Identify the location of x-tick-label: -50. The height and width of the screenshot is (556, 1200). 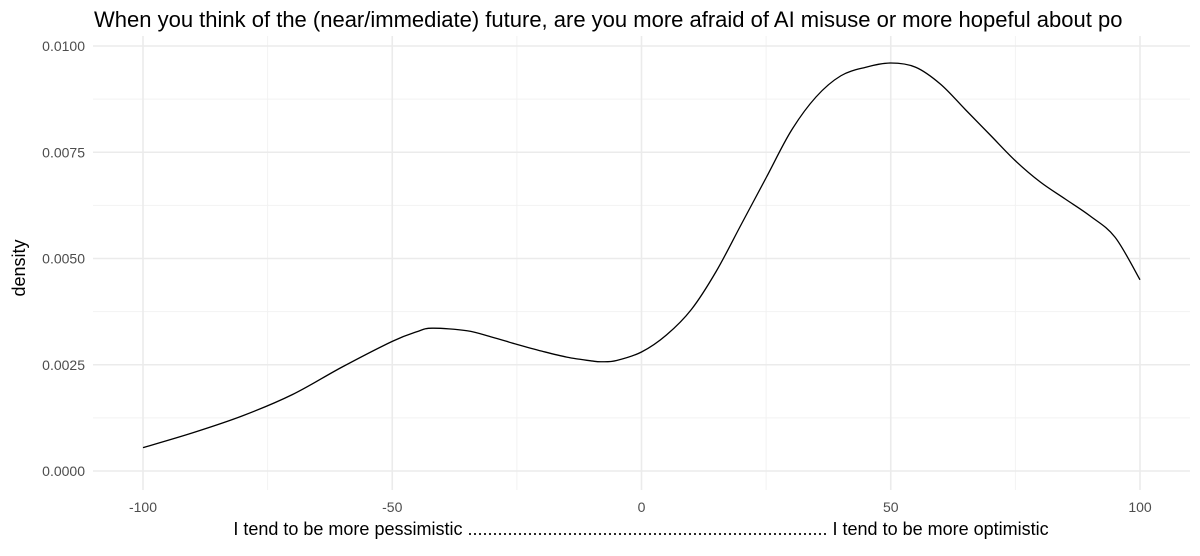
(392, 507).